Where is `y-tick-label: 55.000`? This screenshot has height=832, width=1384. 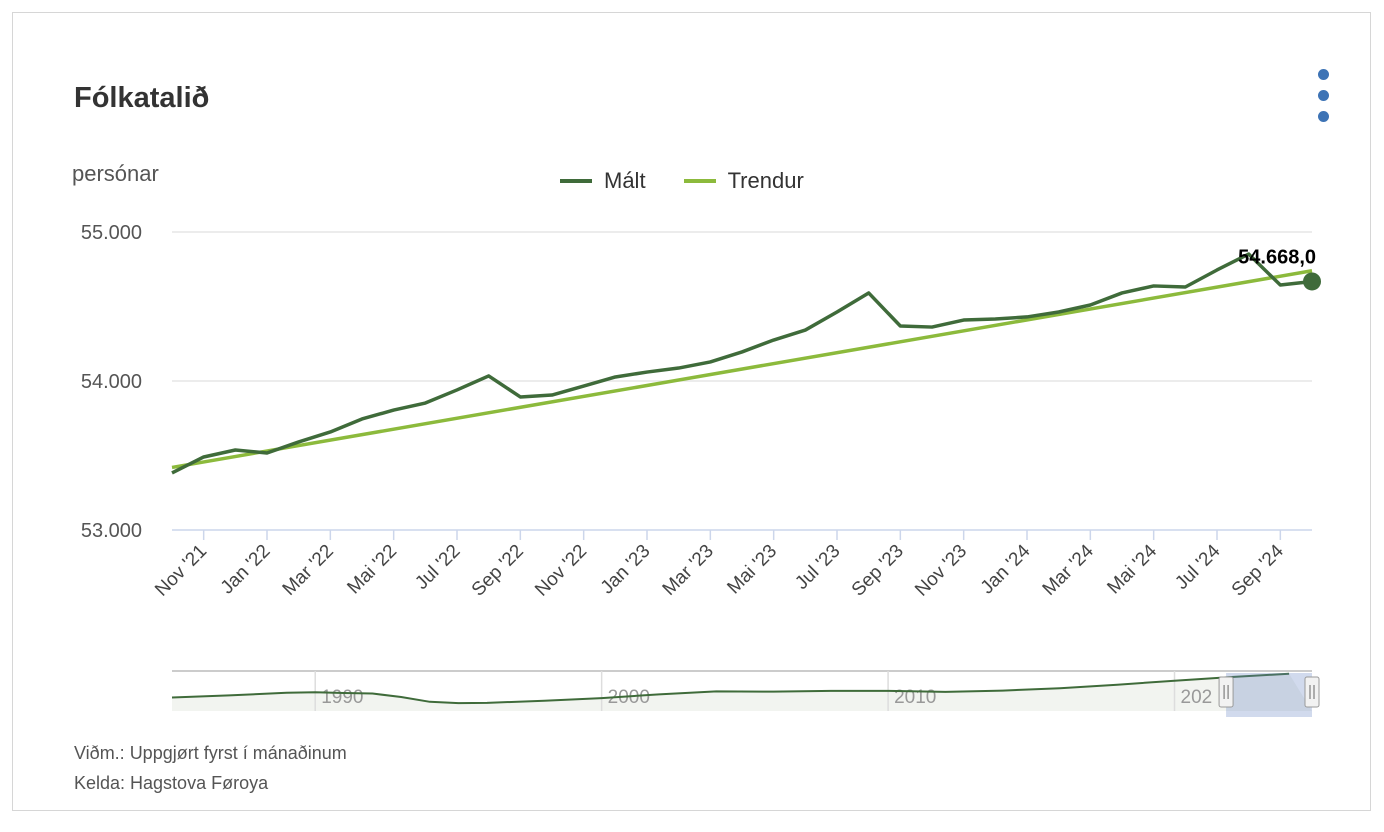 y-tick-label: 55.000 is located at coordinates (111, 233).